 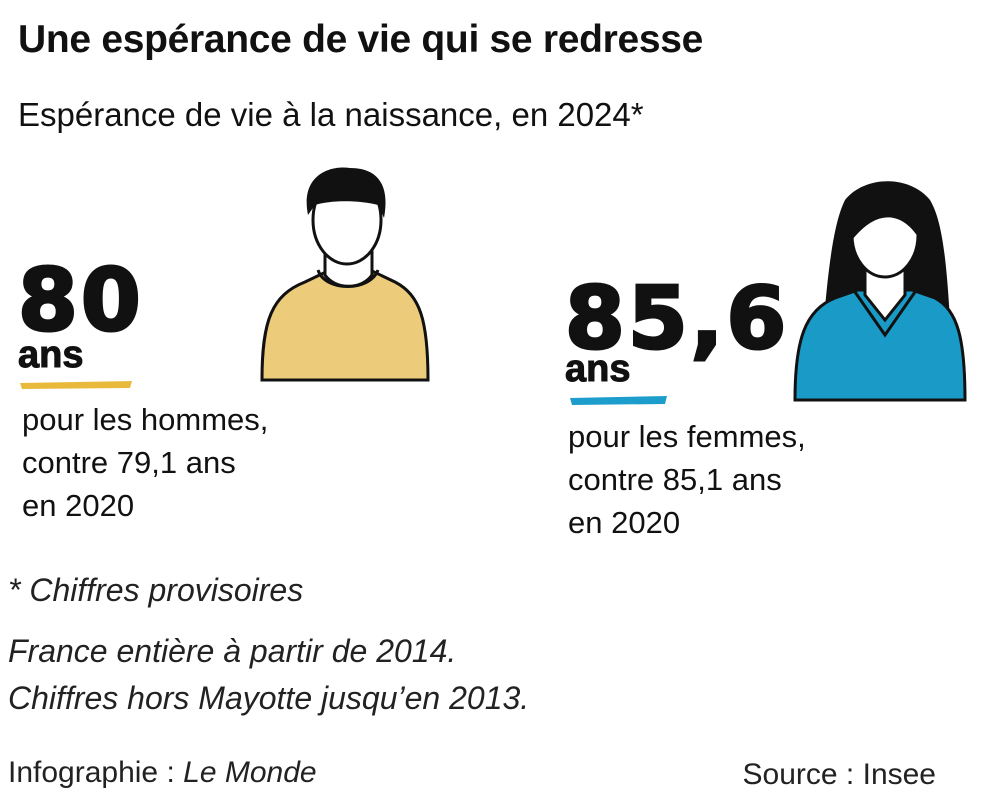 I want to click on note: France entière à partir de 2014., so click(x=232, y=651).